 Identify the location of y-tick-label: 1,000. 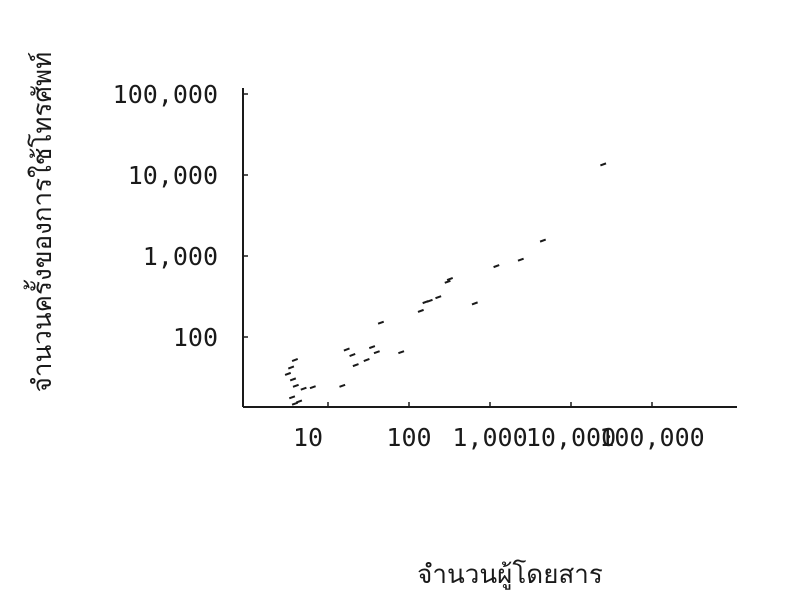
(180, 256).